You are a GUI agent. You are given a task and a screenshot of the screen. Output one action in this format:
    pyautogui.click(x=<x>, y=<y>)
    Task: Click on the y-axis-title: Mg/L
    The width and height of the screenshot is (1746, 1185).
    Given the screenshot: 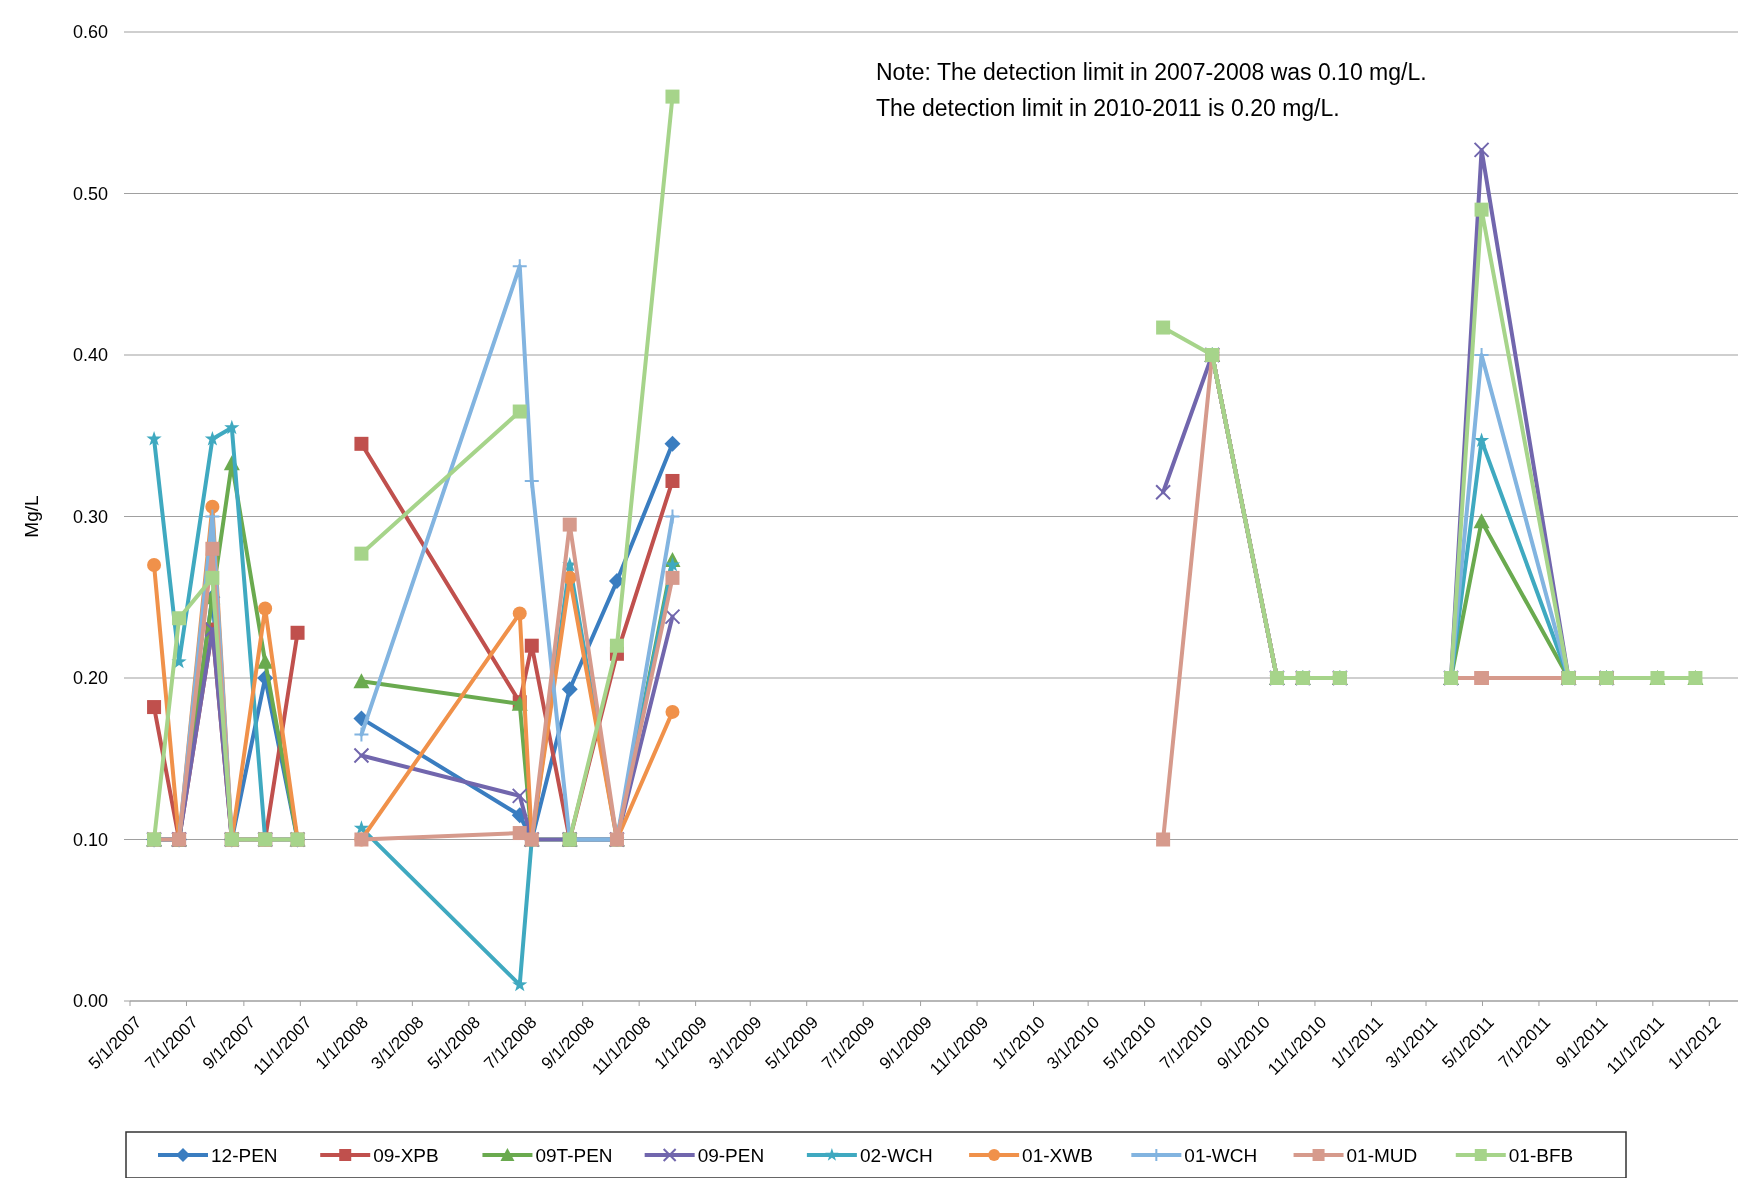 What is the action you would take?
    pyautogui.click(x=31, y=516)
    